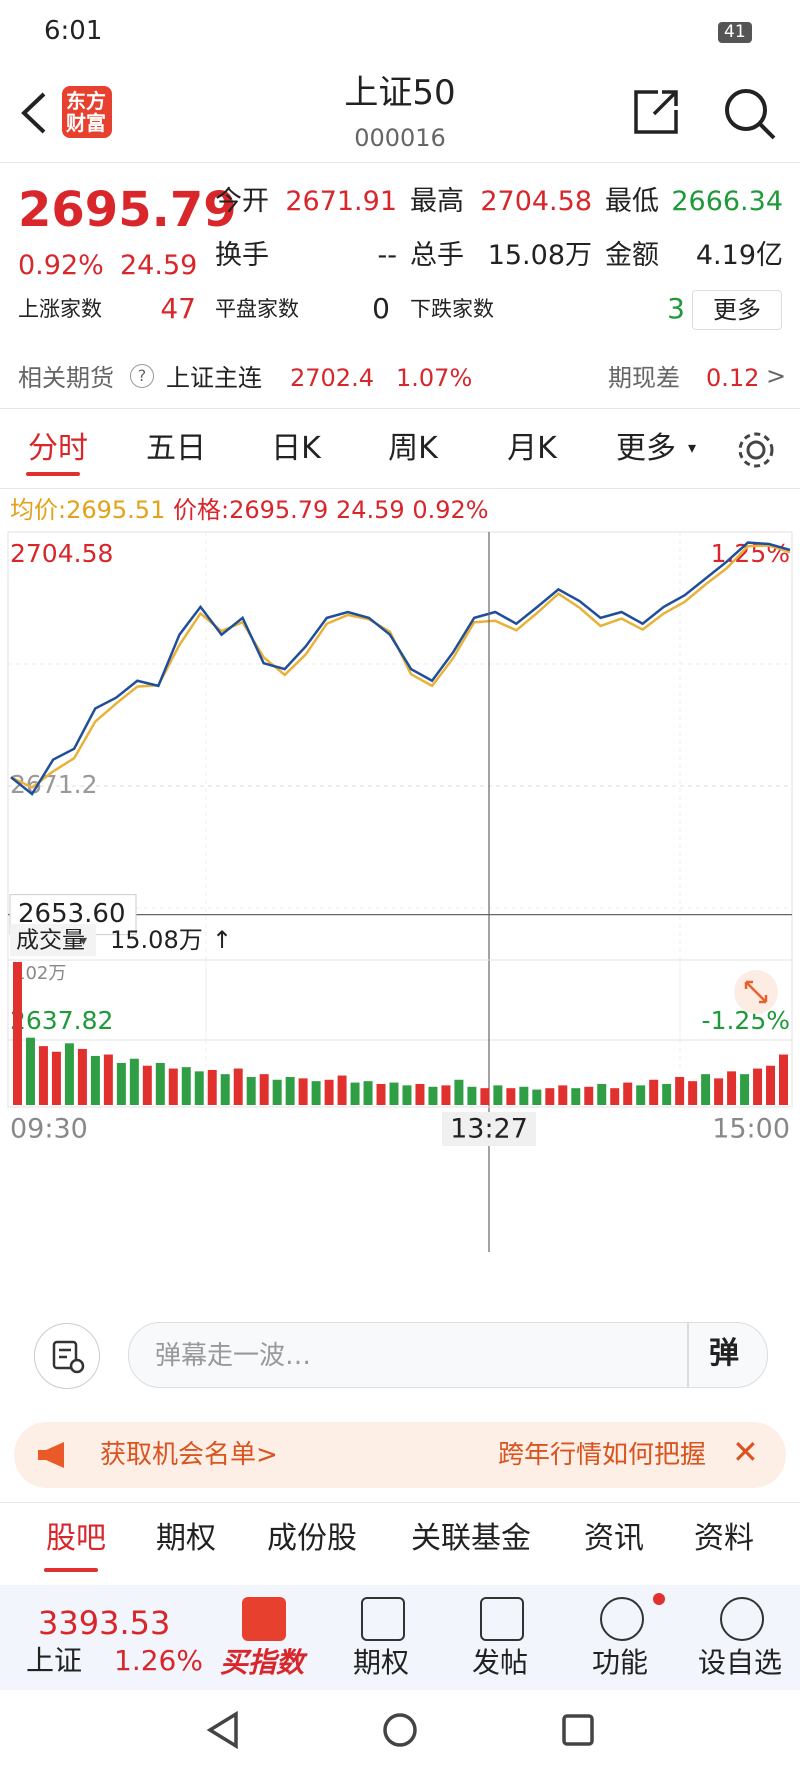  What do you see at coordinates (279, 510) in the screenshot?
I see `info-price: 2695.79` at bounding box center [279, 510].